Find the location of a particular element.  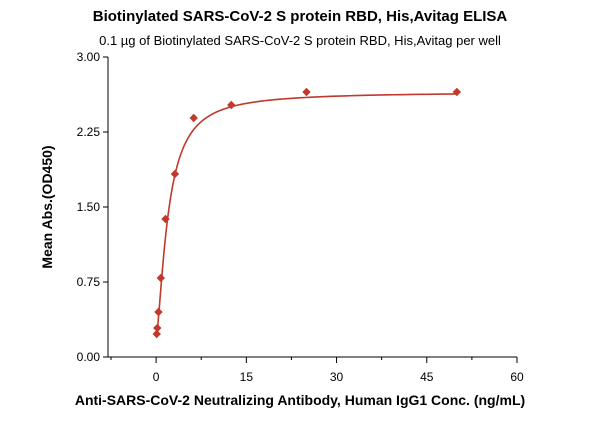

x-tick-label: 15 is located at coordinates (247, 377).